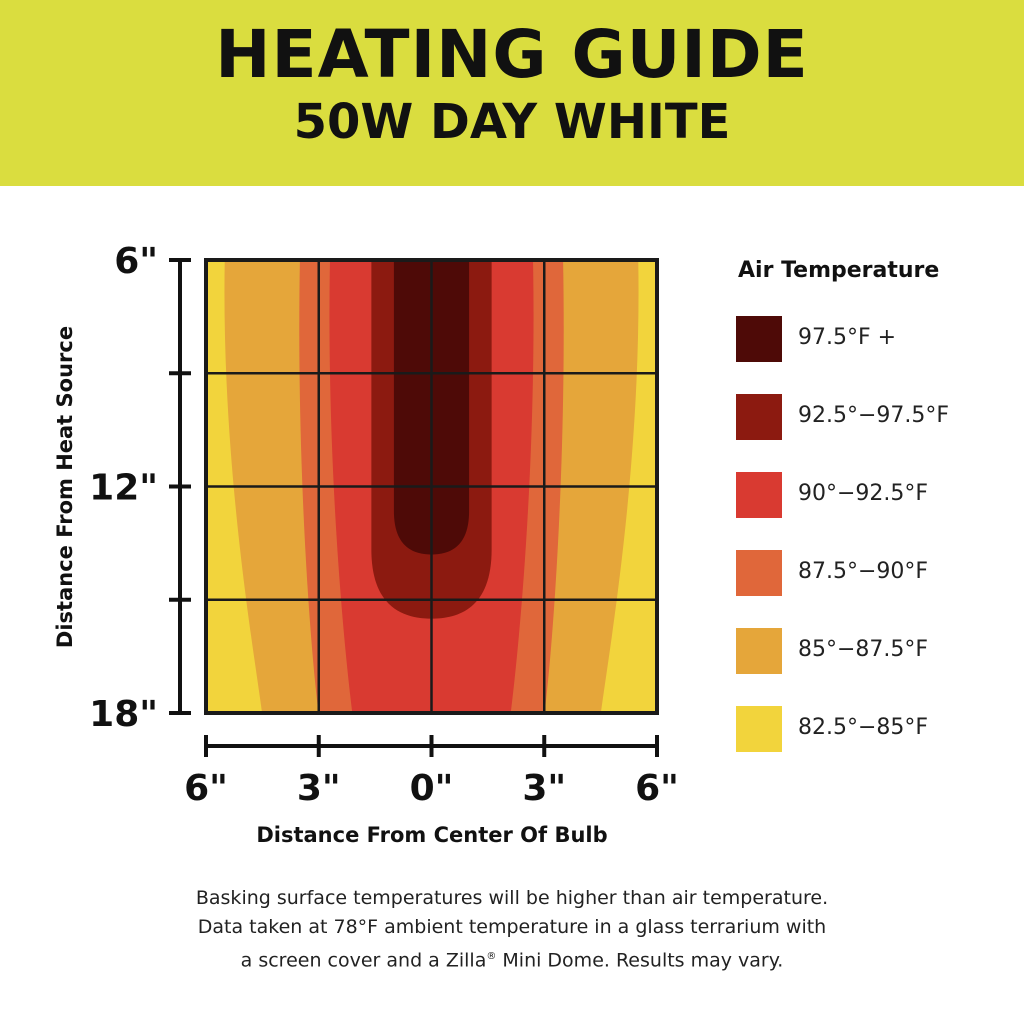 Image resolution: width=1024 pixels, height=1024 pixels. I want to click on legend-item: 85°−87.5°F, so click(871, 652).